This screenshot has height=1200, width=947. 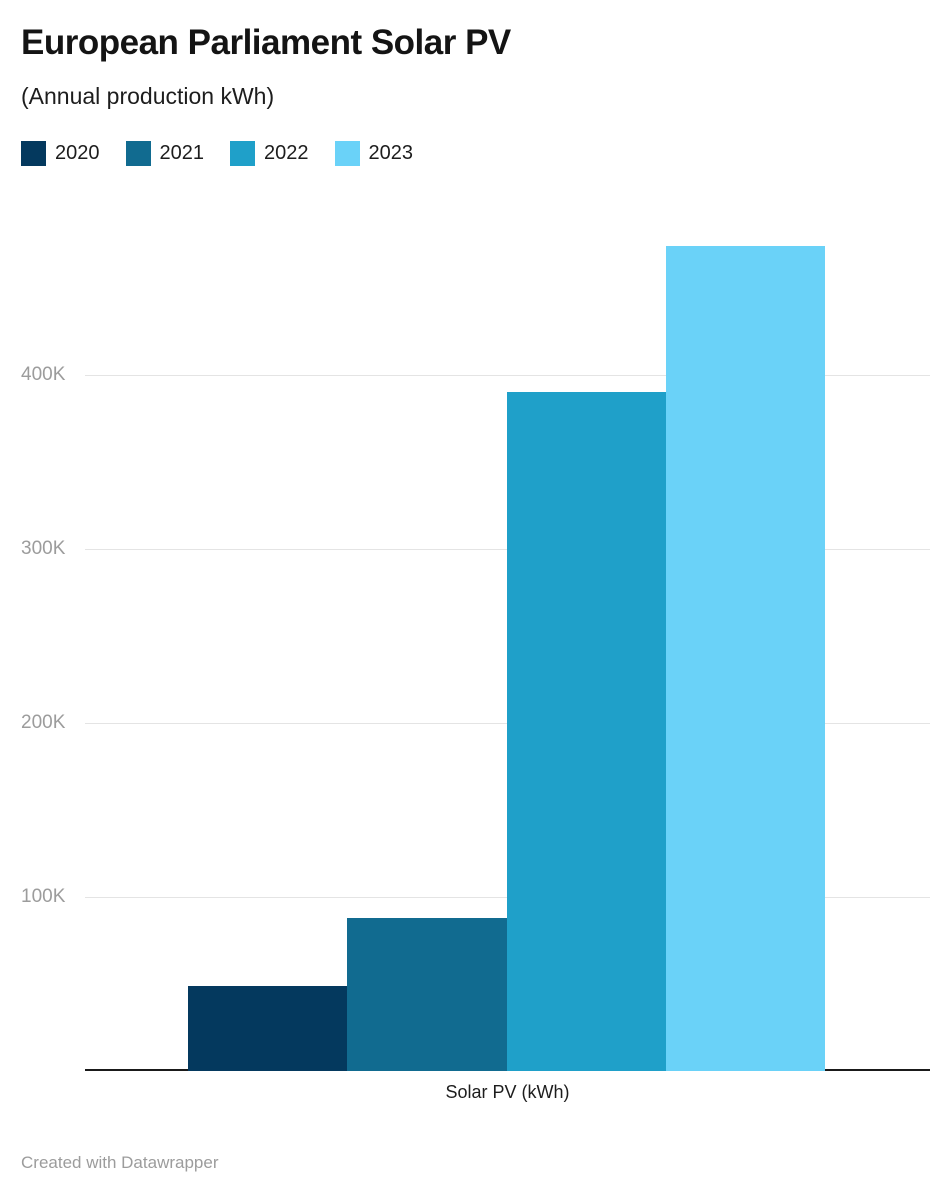 I want to click on legend-item-2021: 2021, so click(x=165, y=153).